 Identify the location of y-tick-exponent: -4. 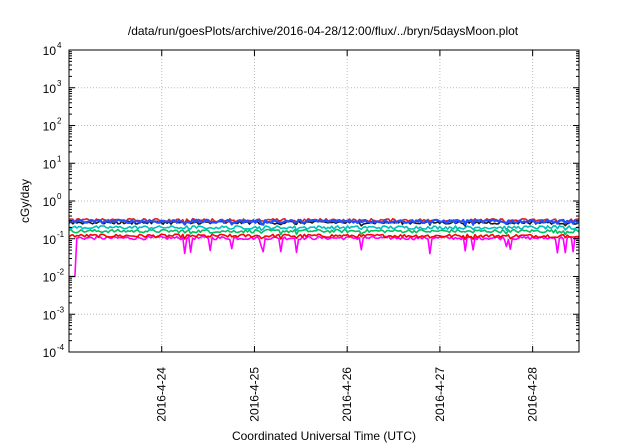
(61, 347).